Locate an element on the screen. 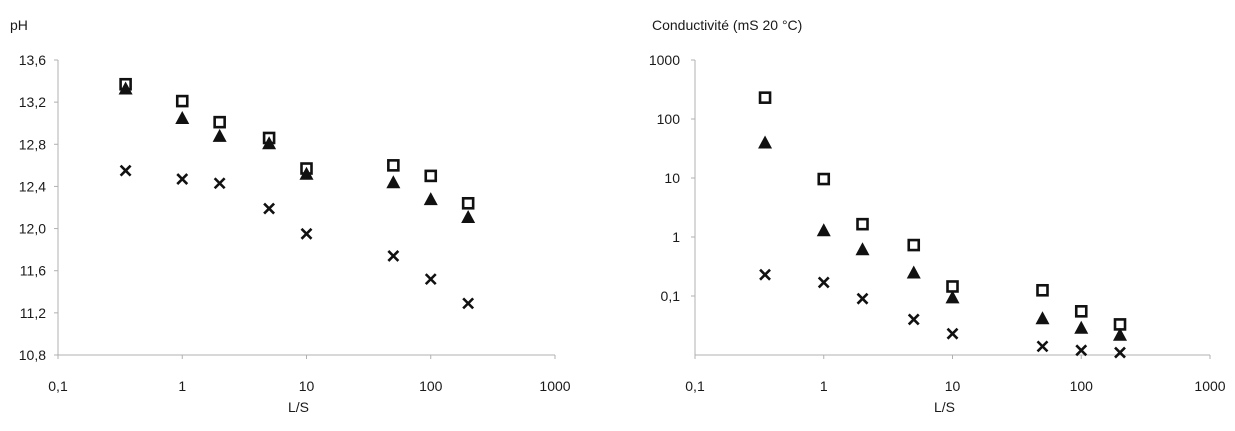  y-tick-label: 1 is located at coordinates (676, 237).